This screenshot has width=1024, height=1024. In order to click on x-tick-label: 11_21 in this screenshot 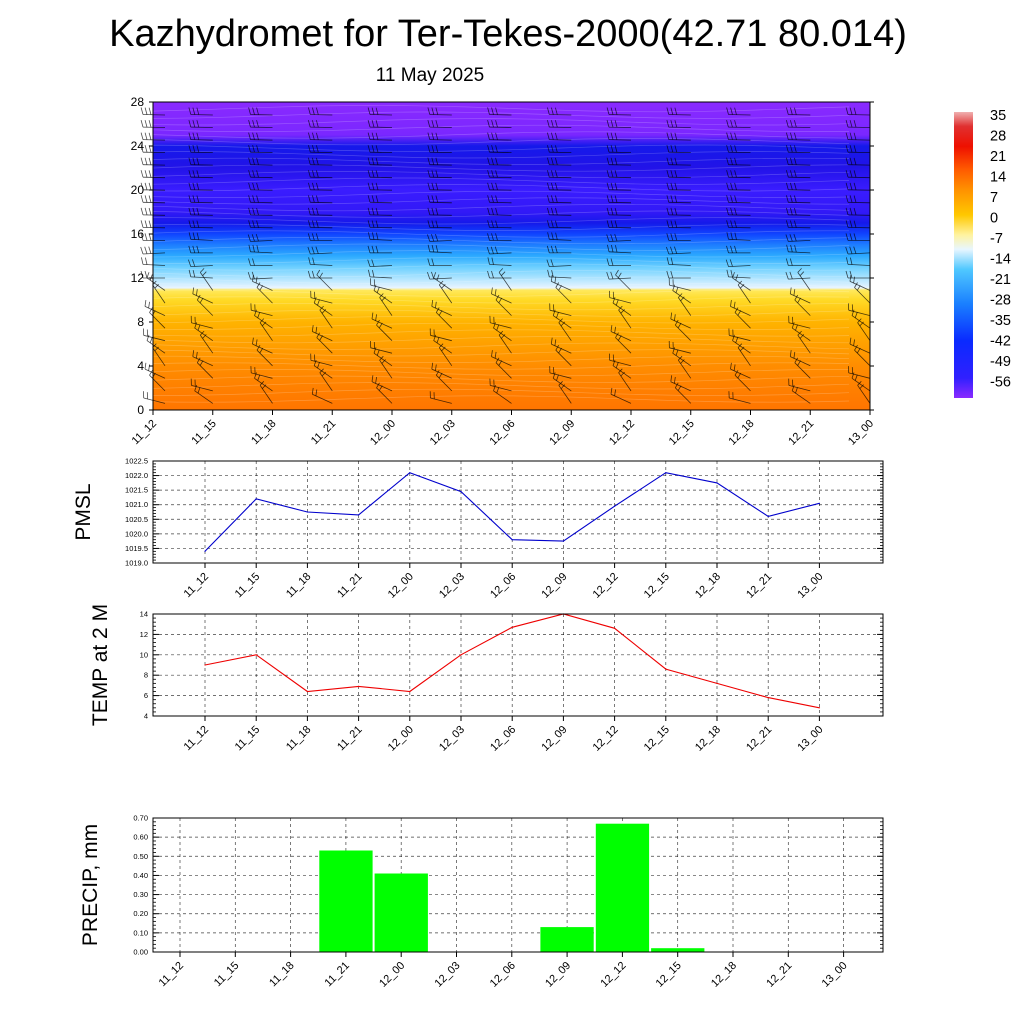, I will do `click(350, 586)`.